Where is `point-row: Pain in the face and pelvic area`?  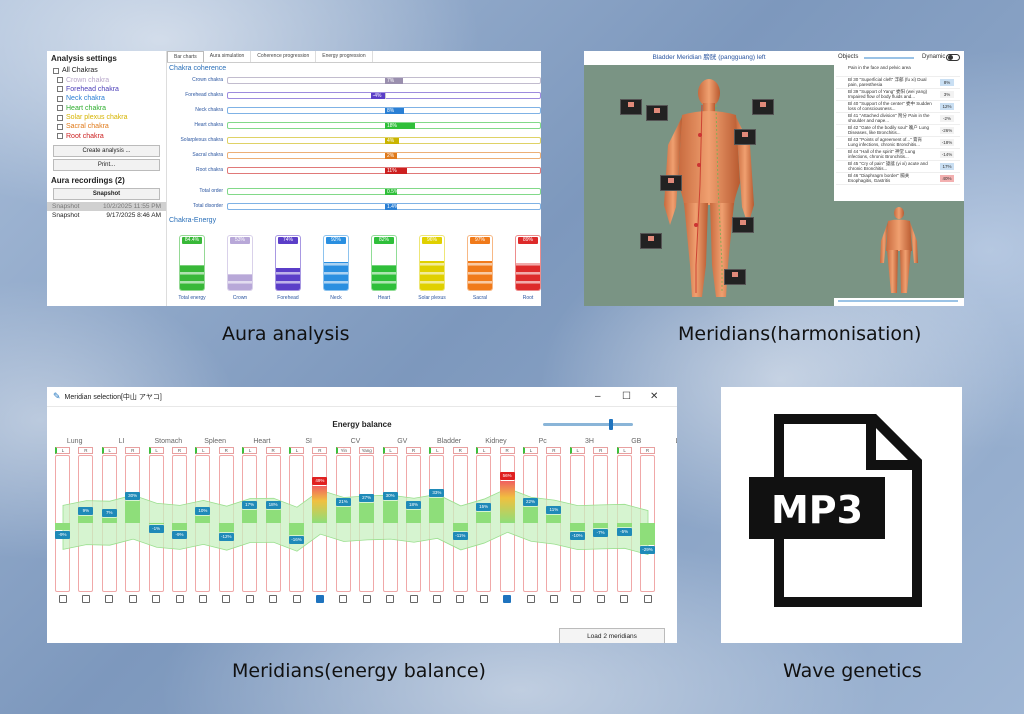
point-row: Pain in the face and pelvic area is located at coordinates (898, 71).